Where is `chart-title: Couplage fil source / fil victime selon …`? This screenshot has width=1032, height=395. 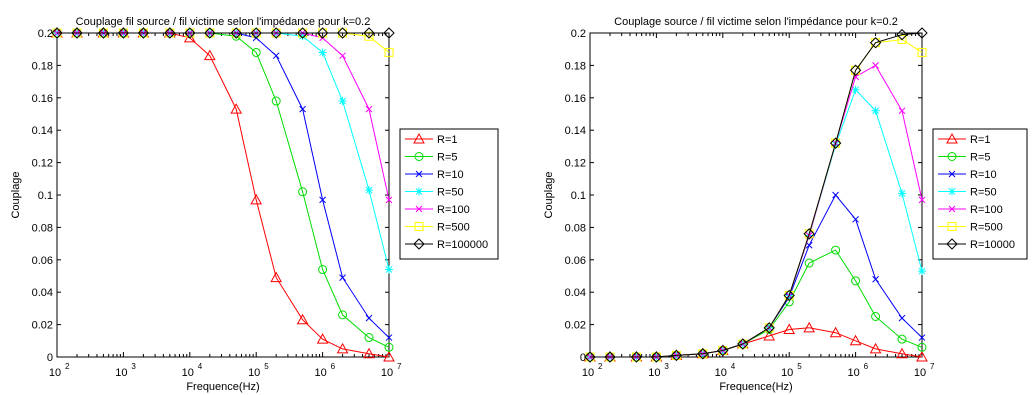
chart-title: Couplage fil source / fil victime selon … is located at coordinates (223, 22).